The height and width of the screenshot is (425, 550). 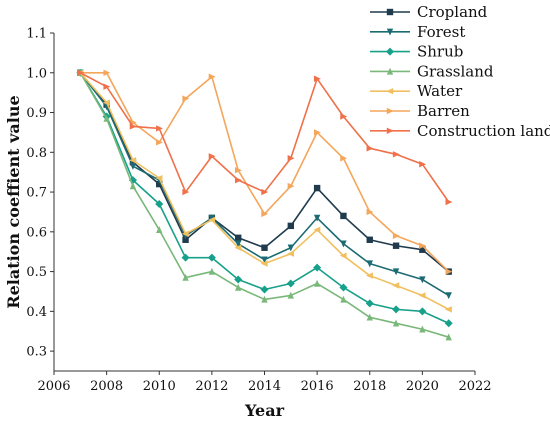 What do you see at coordinates (264, 386) in the screenshot?
I see `x-tick-label: 2014` at bounding box center [264, 386].